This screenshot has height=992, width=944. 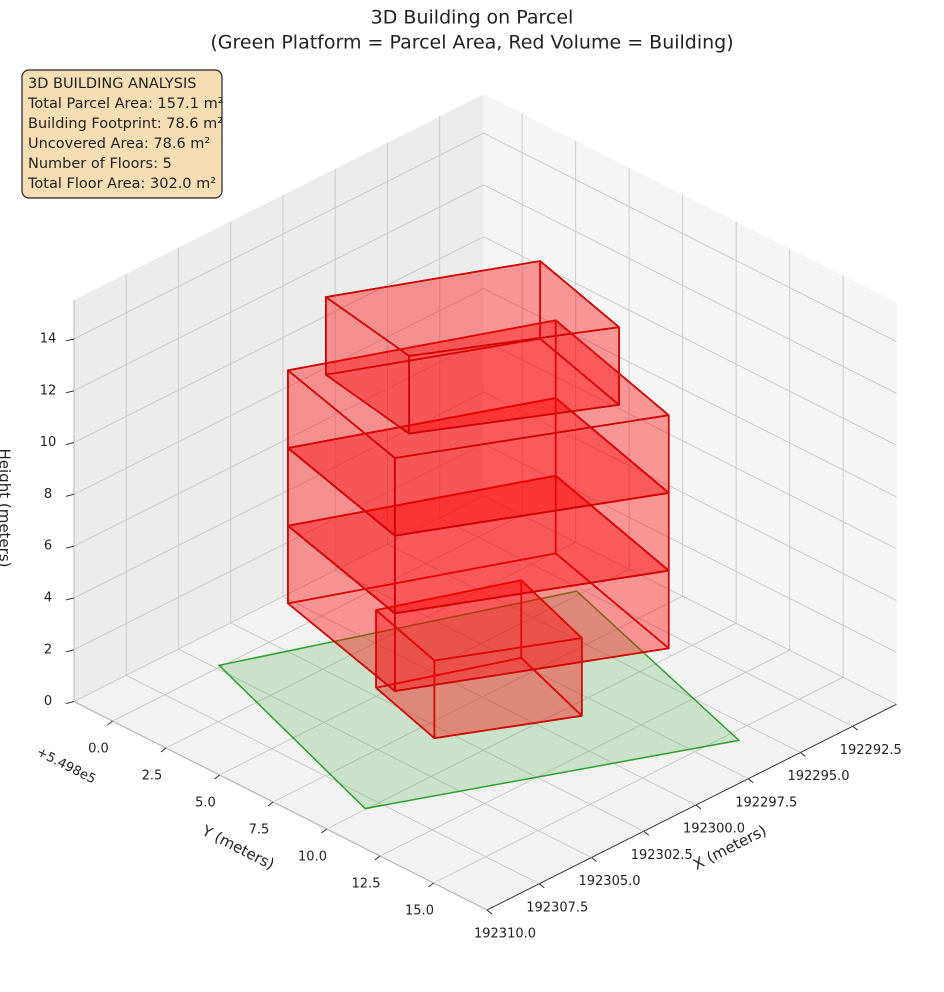 What do you see at coordinates (312, 857) in the screenshot?
I see `y-tick-label: 10.0` at bounding box center [312, 857].